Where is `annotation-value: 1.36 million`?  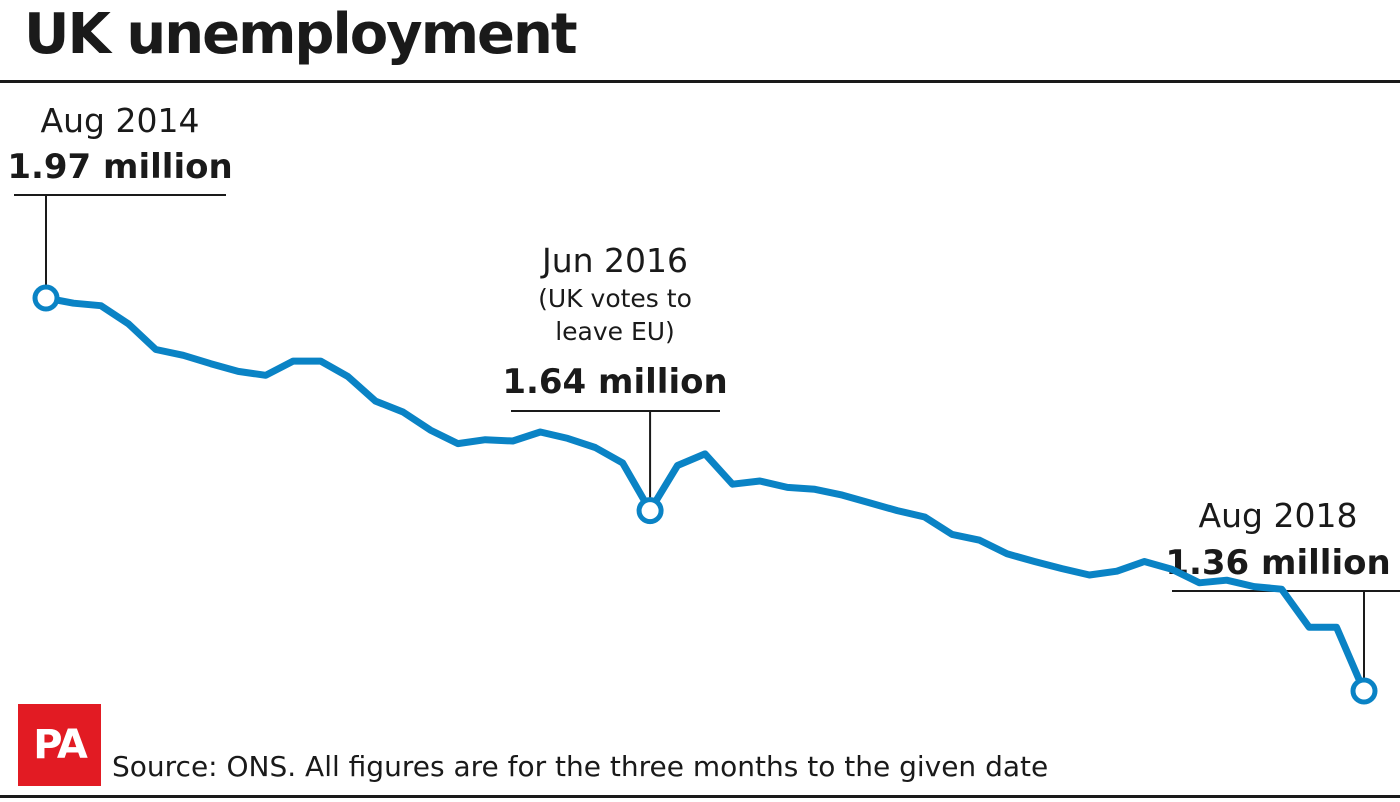
annotation-value: 1.36 million is located at coordinates (1277, 563).